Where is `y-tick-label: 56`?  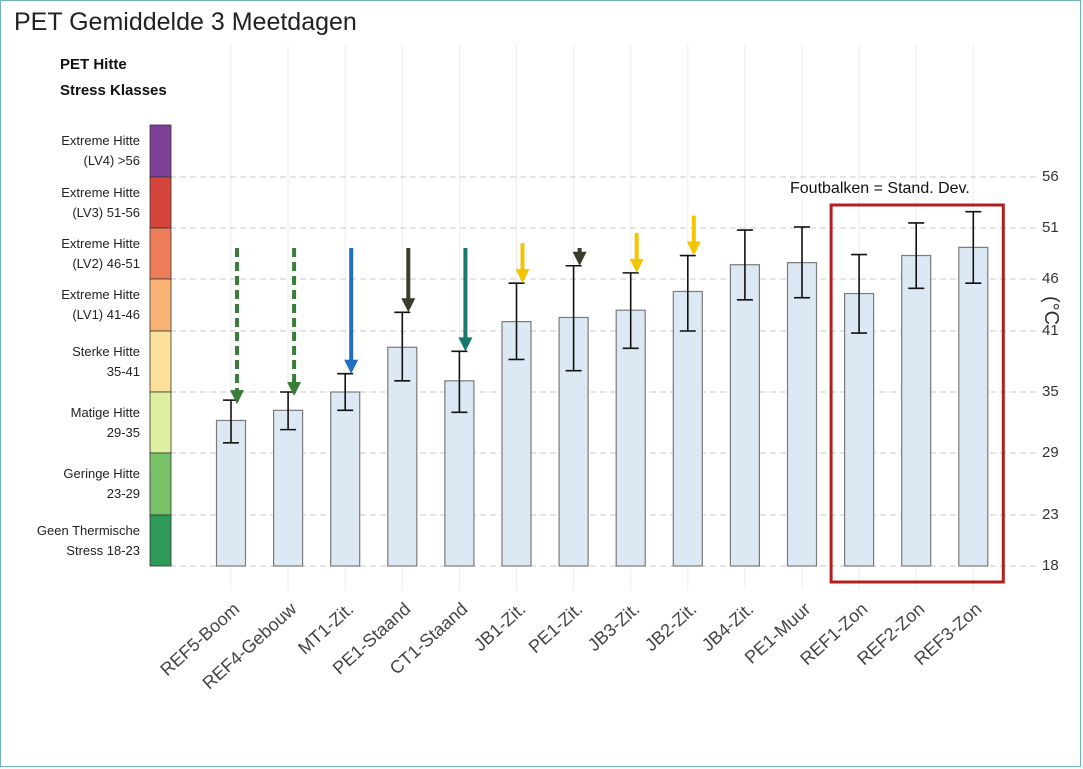
y-tick-label: 56 is located at coordinates (1050, 176).